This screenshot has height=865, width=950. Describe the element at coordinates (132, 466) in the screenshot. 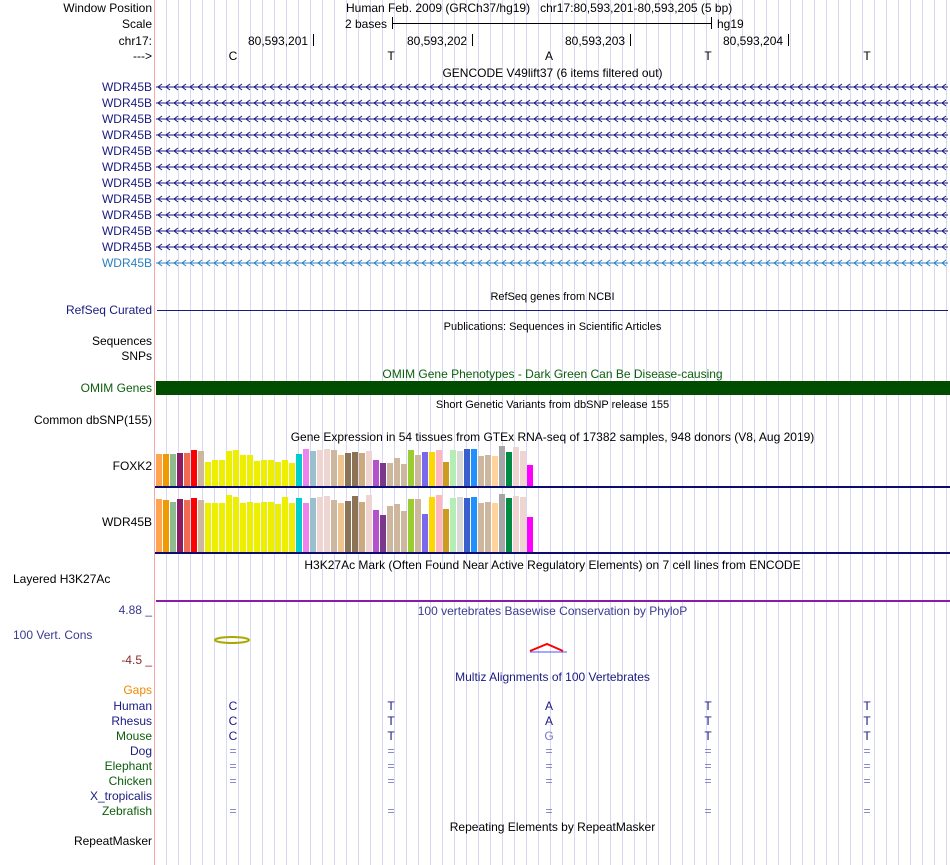

I see `gtex-gene-label: FOXK2` at that location.